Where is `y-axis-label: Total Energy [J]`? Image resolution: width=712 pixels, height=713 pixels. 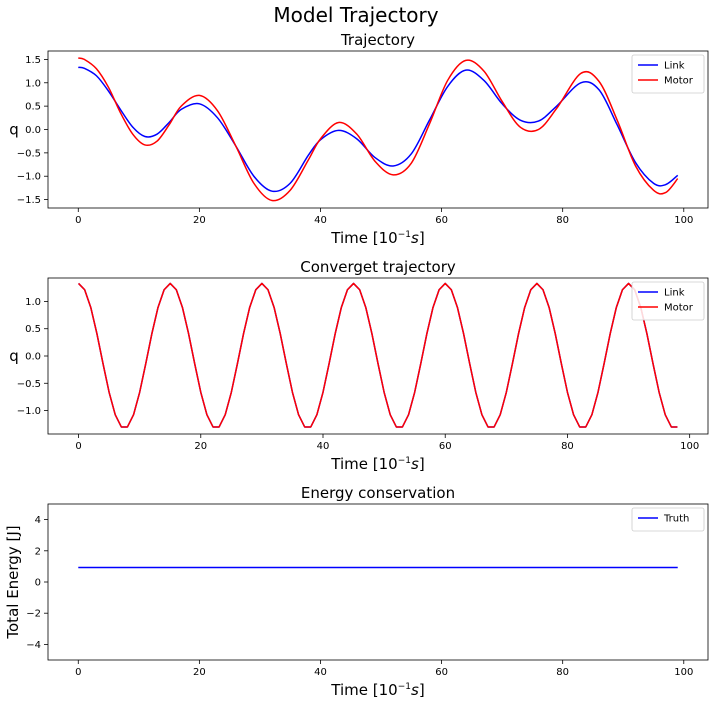 y-axis-label: Total Energy [J] is located at coordinates (13, 582).